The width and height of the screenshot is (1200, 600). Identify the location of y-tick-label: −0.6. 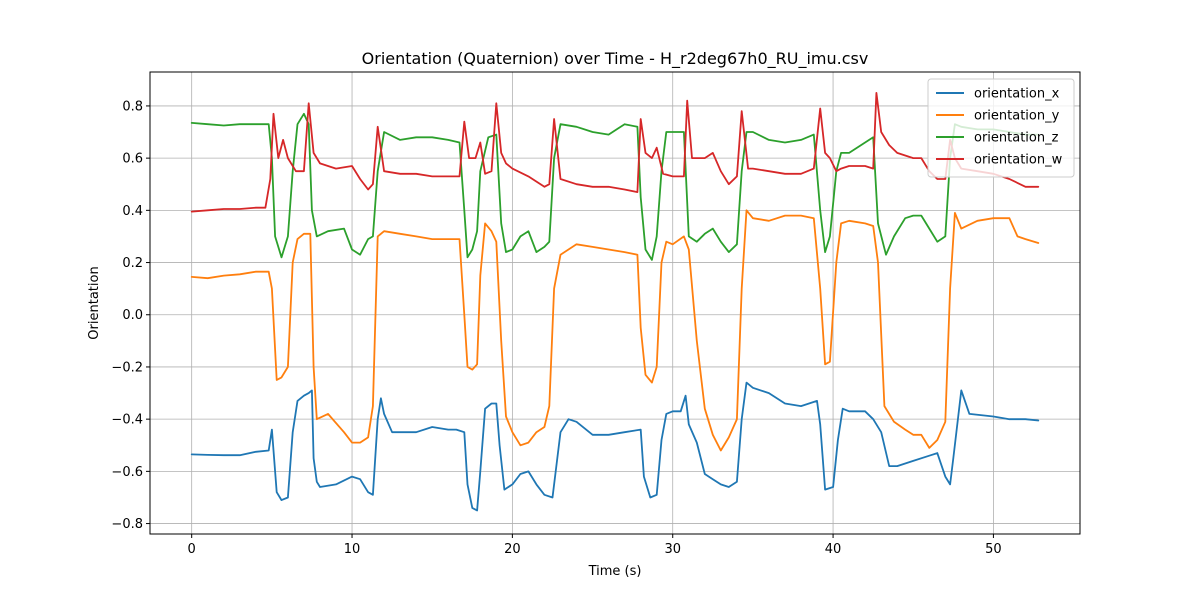
(127, 472).